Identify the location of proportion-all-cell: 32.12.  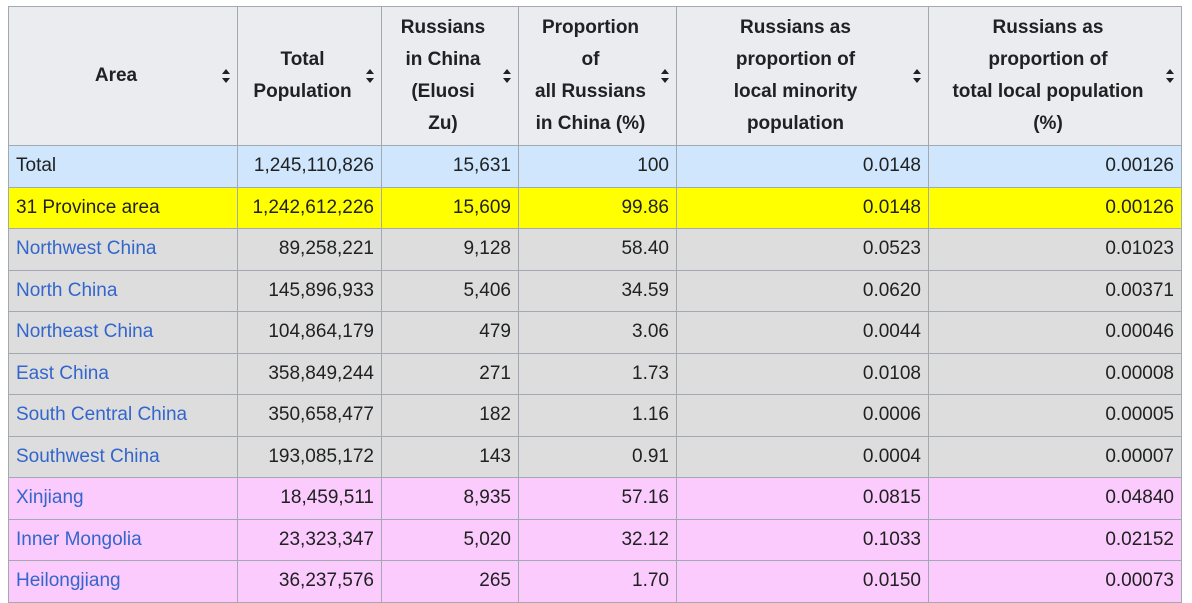
(597, 539).